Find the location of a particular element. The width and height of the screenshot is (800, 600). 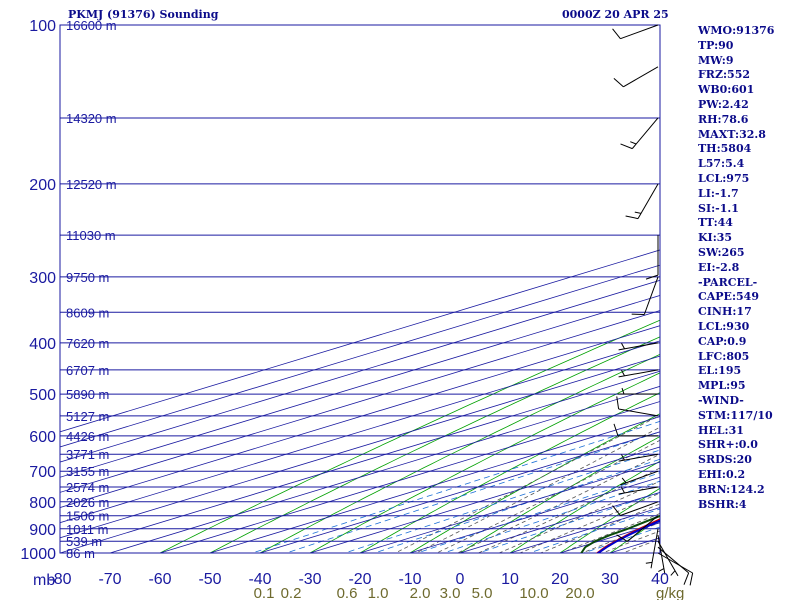

pressure-label: 200 is located at coordinates (42, 185).